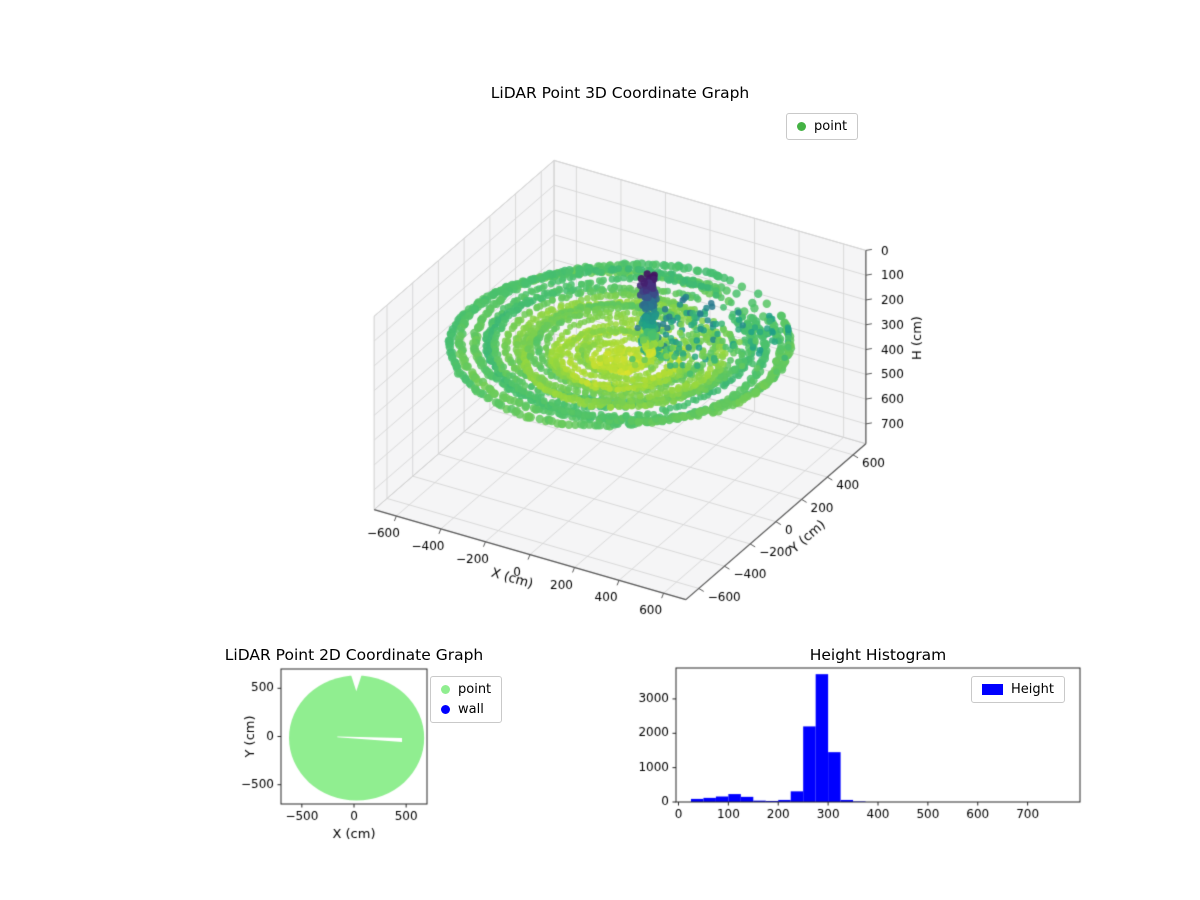  I want to click on histogram-legend: Height, so click(1018, 689).